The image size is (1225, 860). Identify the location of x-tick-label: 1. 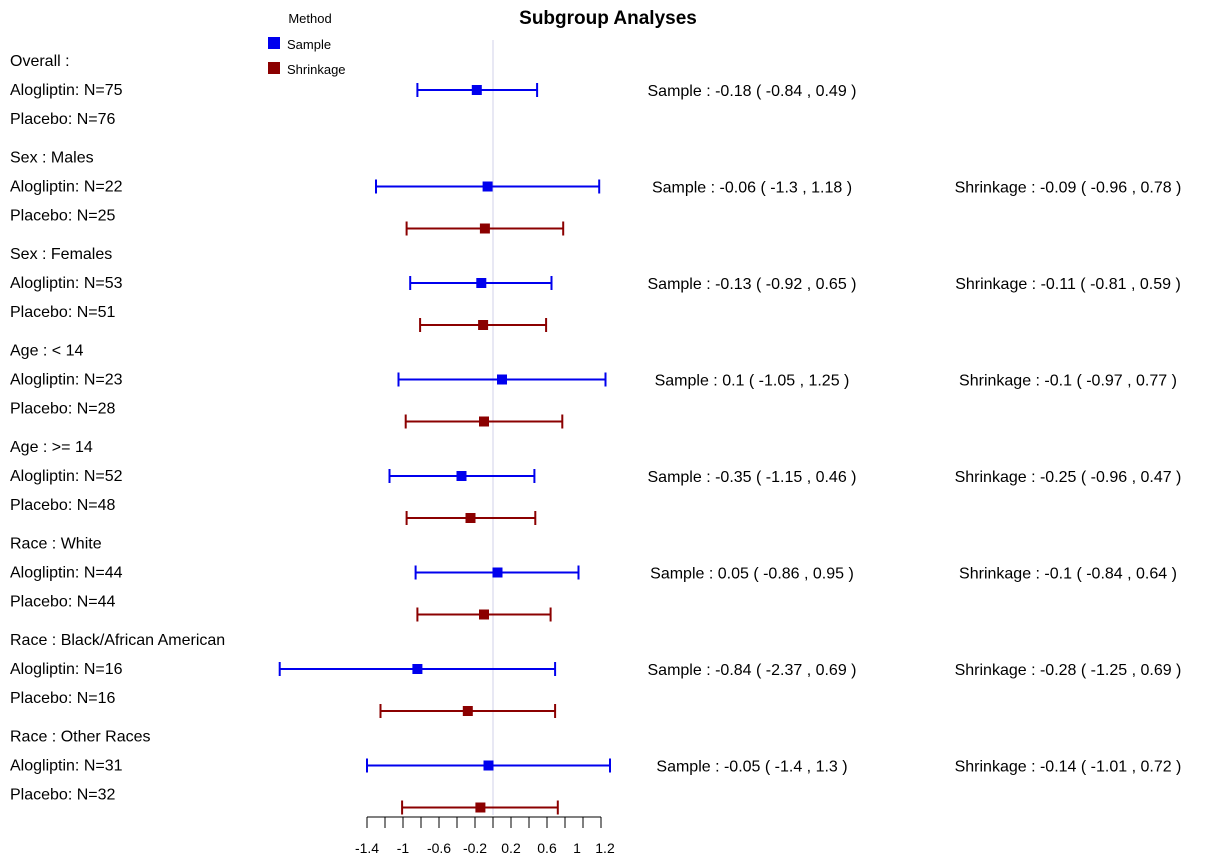
(577, 848).